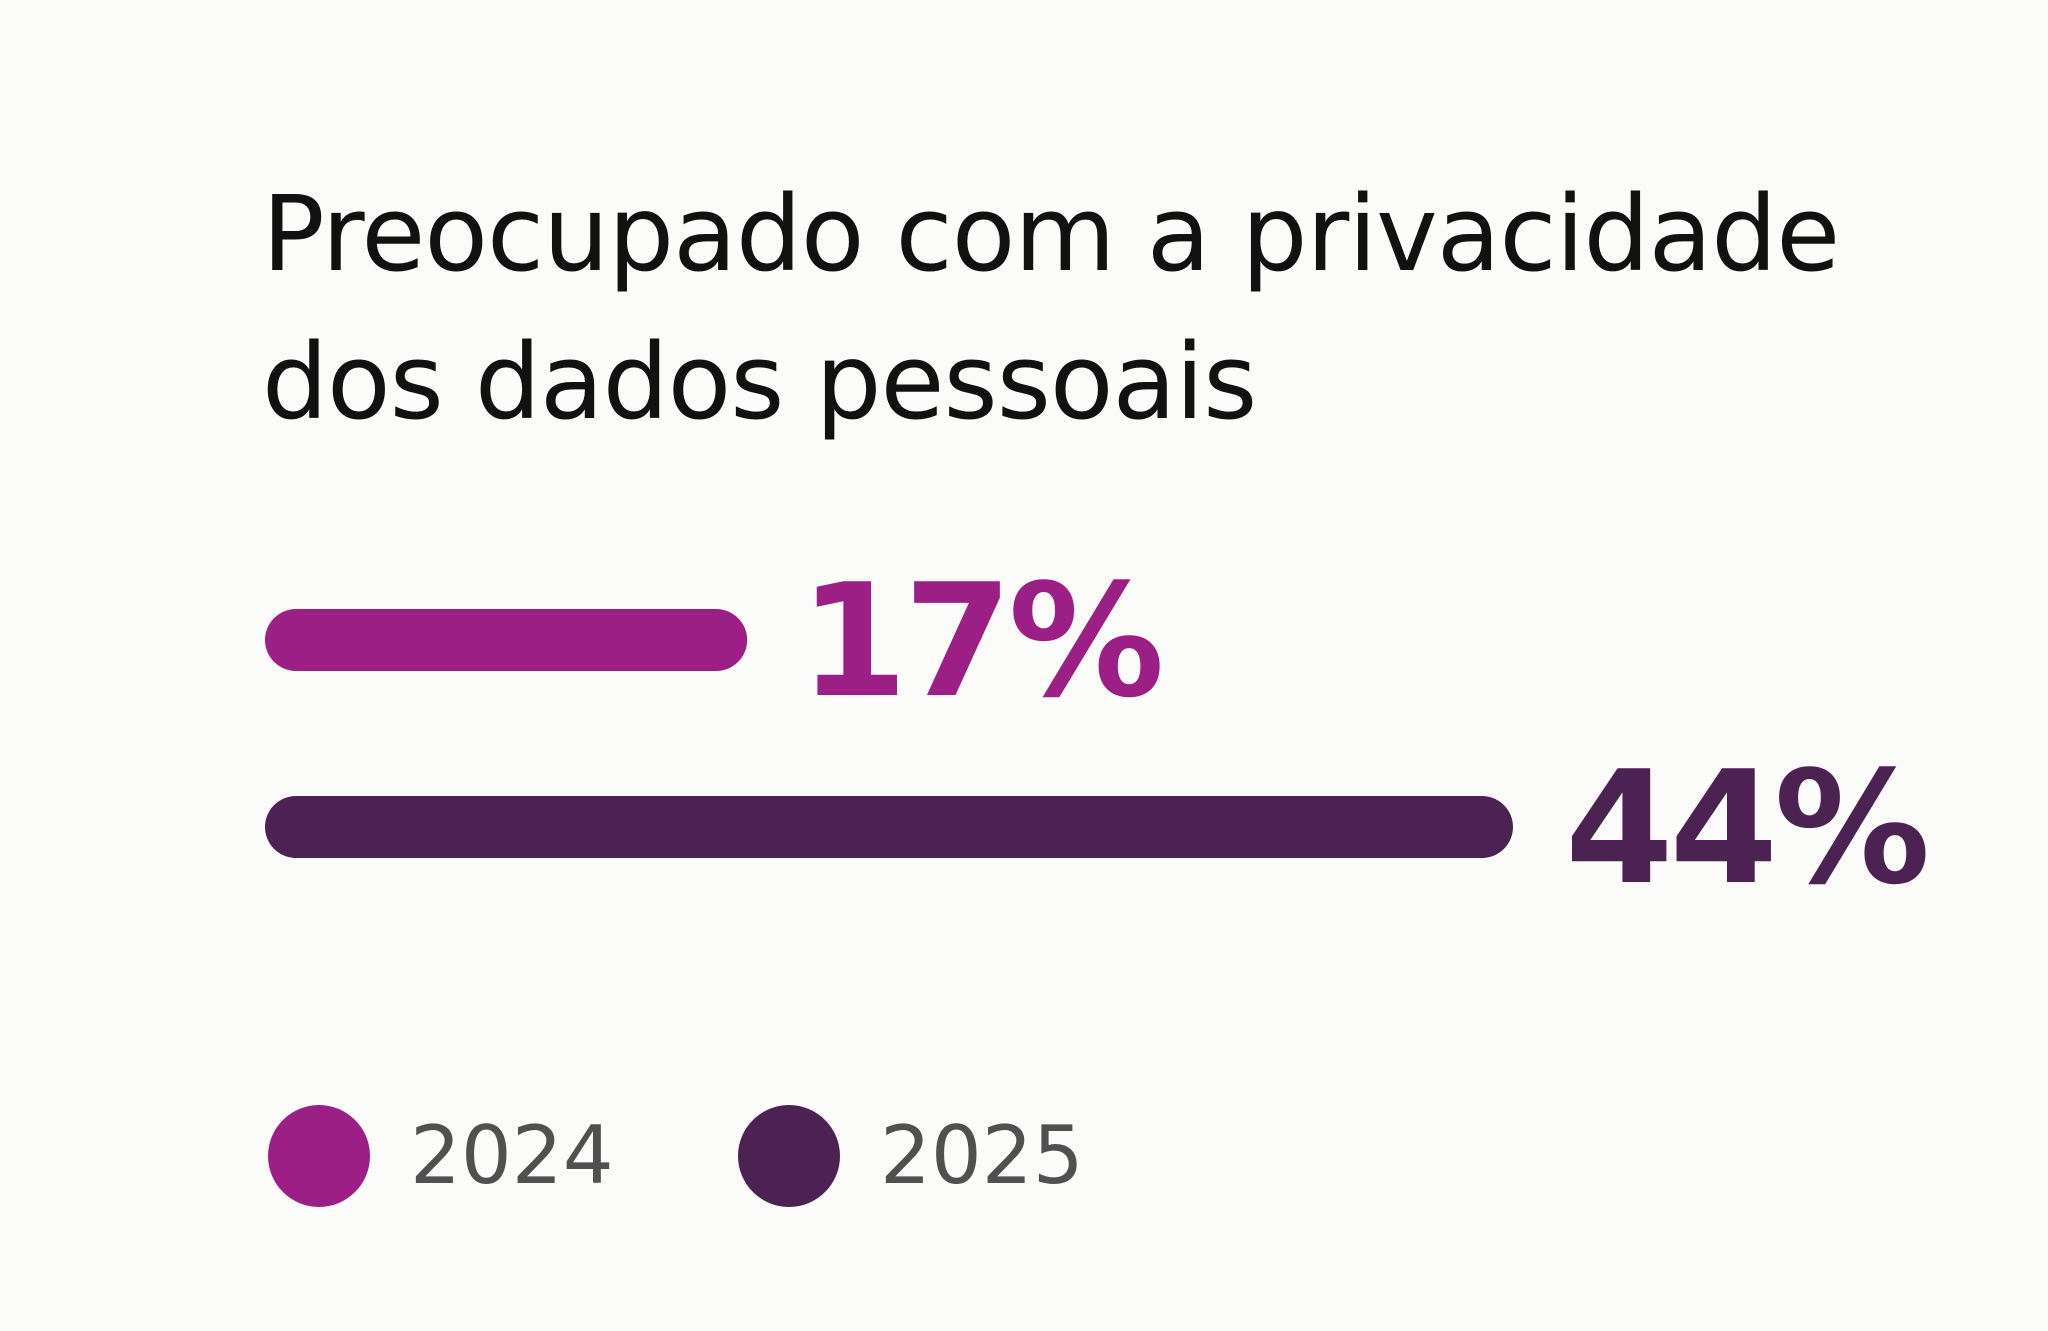  Describe the element at coordinates (506, 640) in the screenshot. I see `bar-2024` at that location.